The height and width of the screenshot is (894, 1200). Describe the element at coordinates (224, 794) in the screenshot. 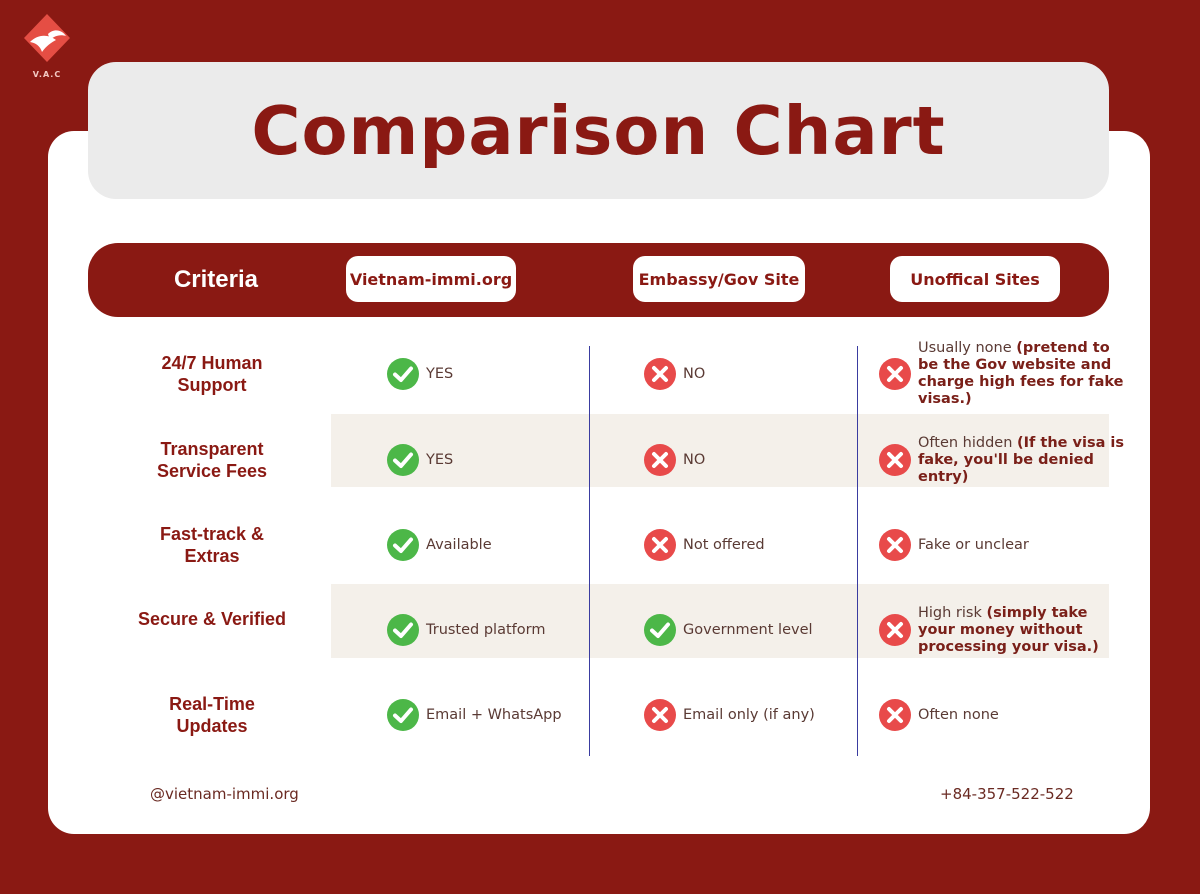

I see `footer-handle: @vietnam-immi.org` at that location.